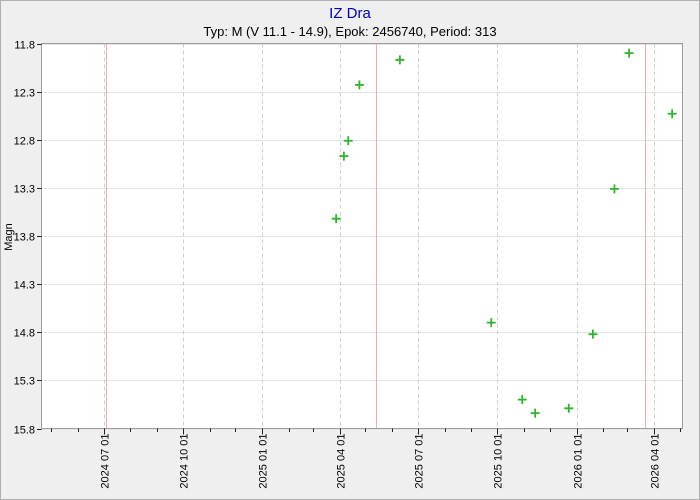  What do you see at coordinates (185, 461) in the screenshot?
I see `x-tick-label: 2024 10 01` at bounding box center [185, 461].